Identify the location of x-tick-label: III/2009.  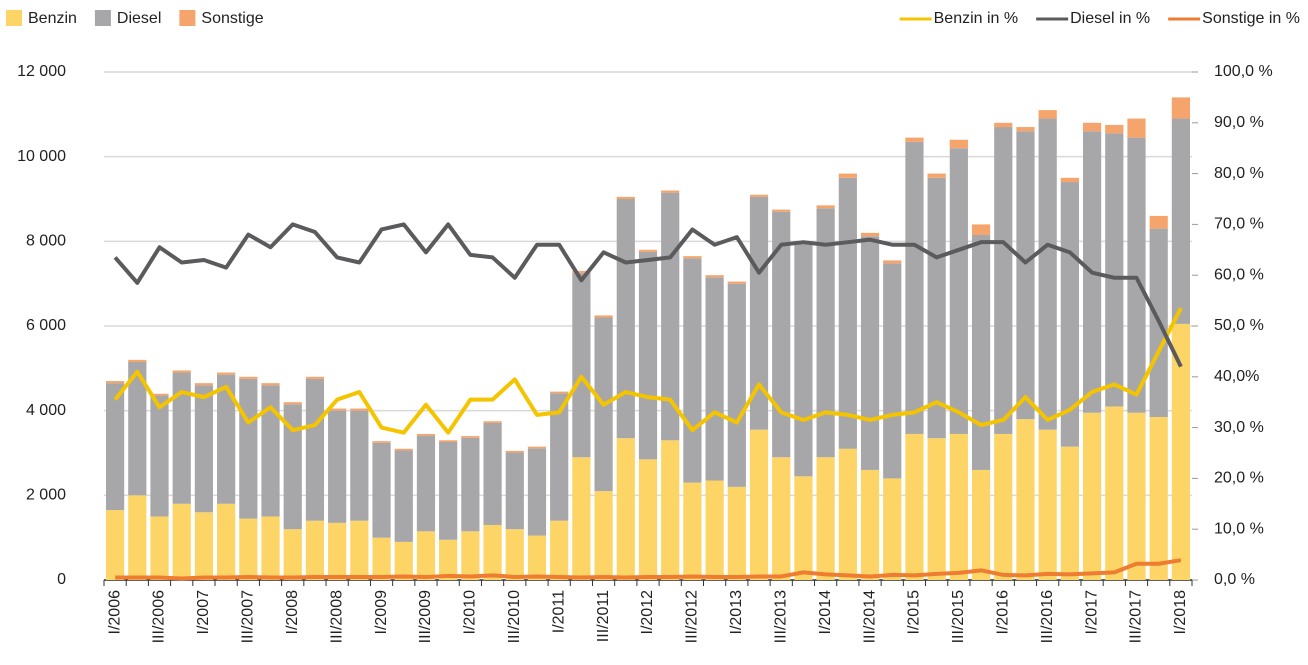
(425, 616).